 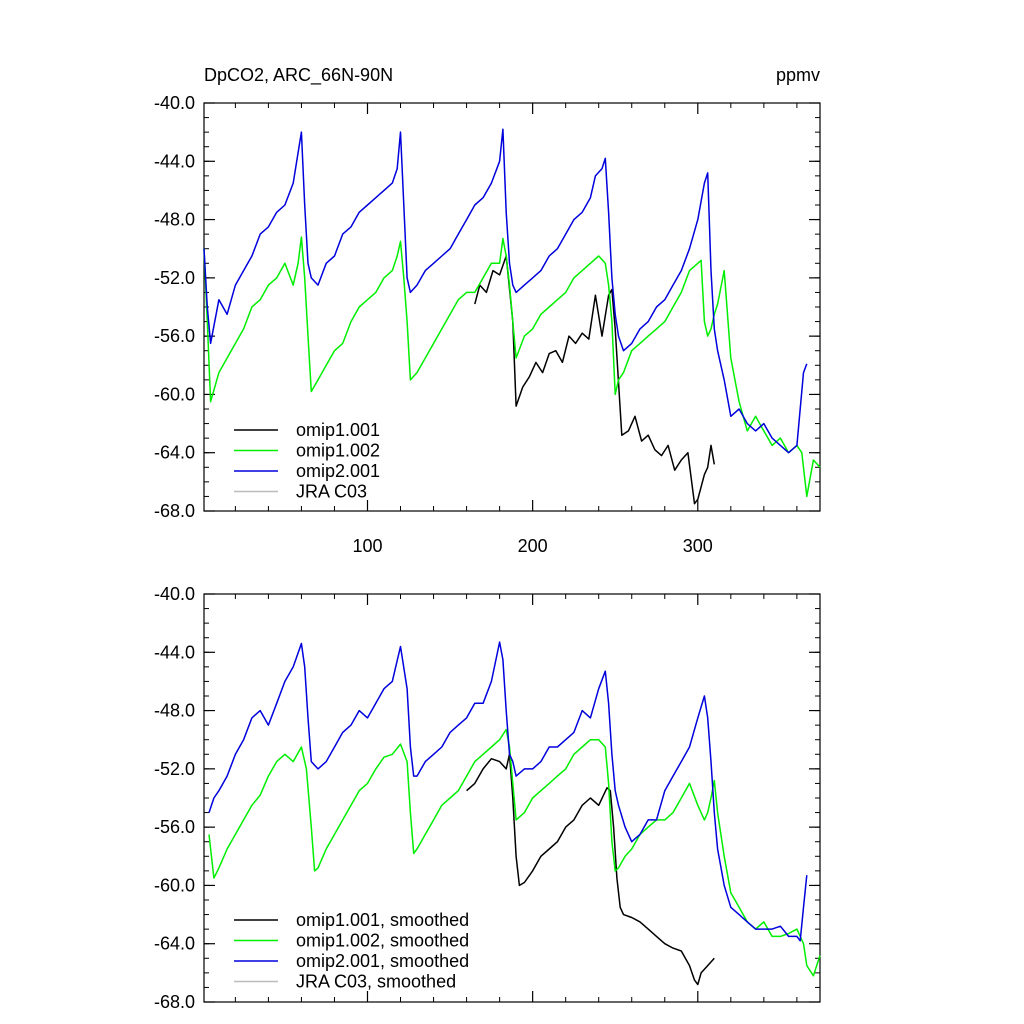 I want to click on units-label: ppmv, so click(x=798, y=75).